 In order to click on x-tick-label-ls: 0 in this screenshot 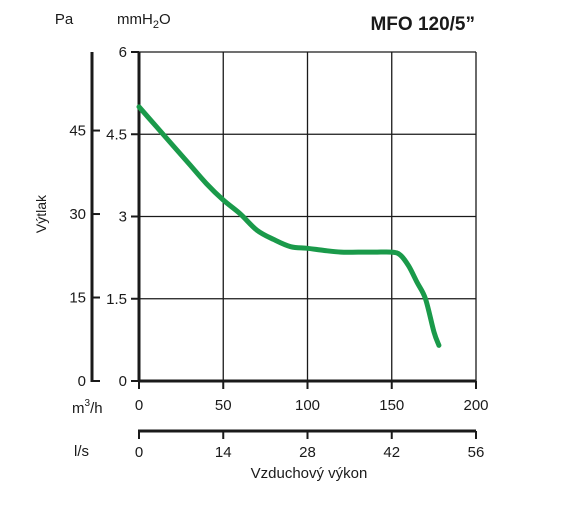, I will do `click(139, 452)`.